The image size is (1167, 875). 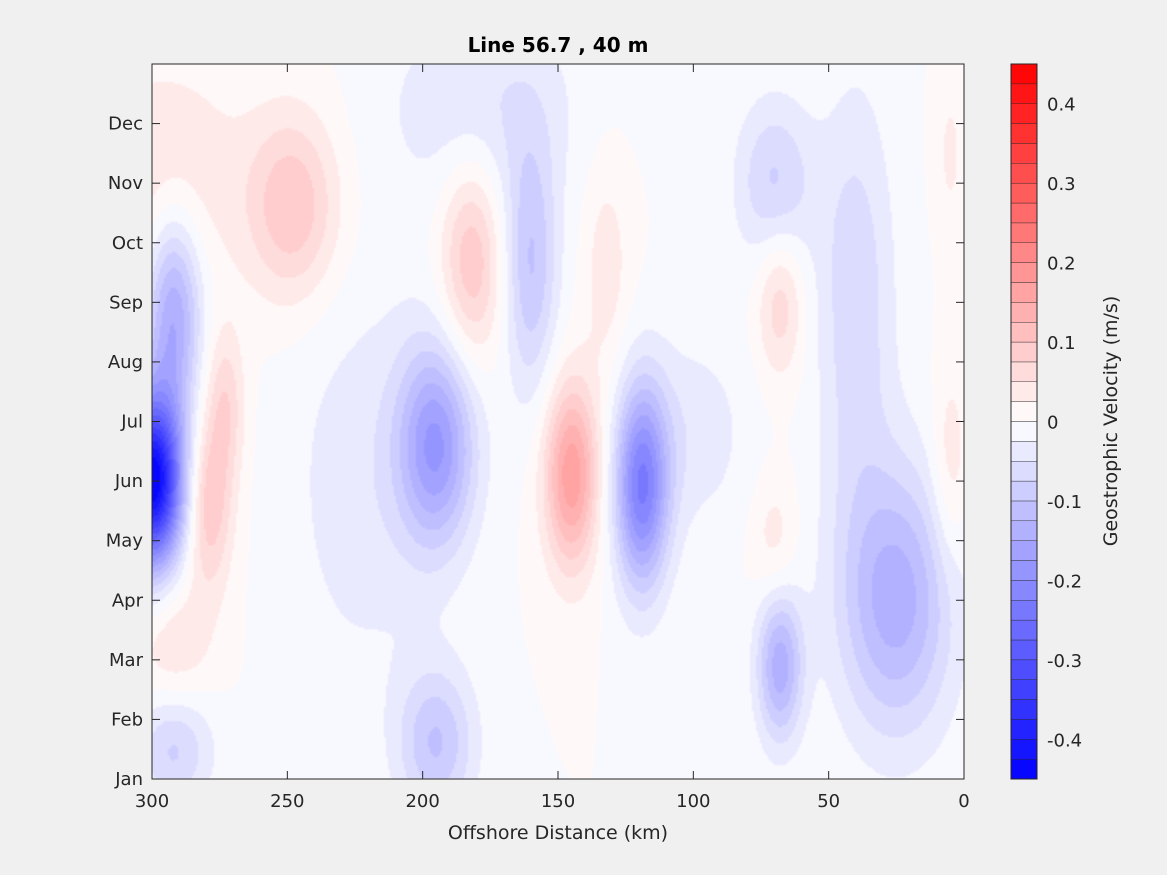 I want to click on colorbar-frame, so click(x=1024, y=421).